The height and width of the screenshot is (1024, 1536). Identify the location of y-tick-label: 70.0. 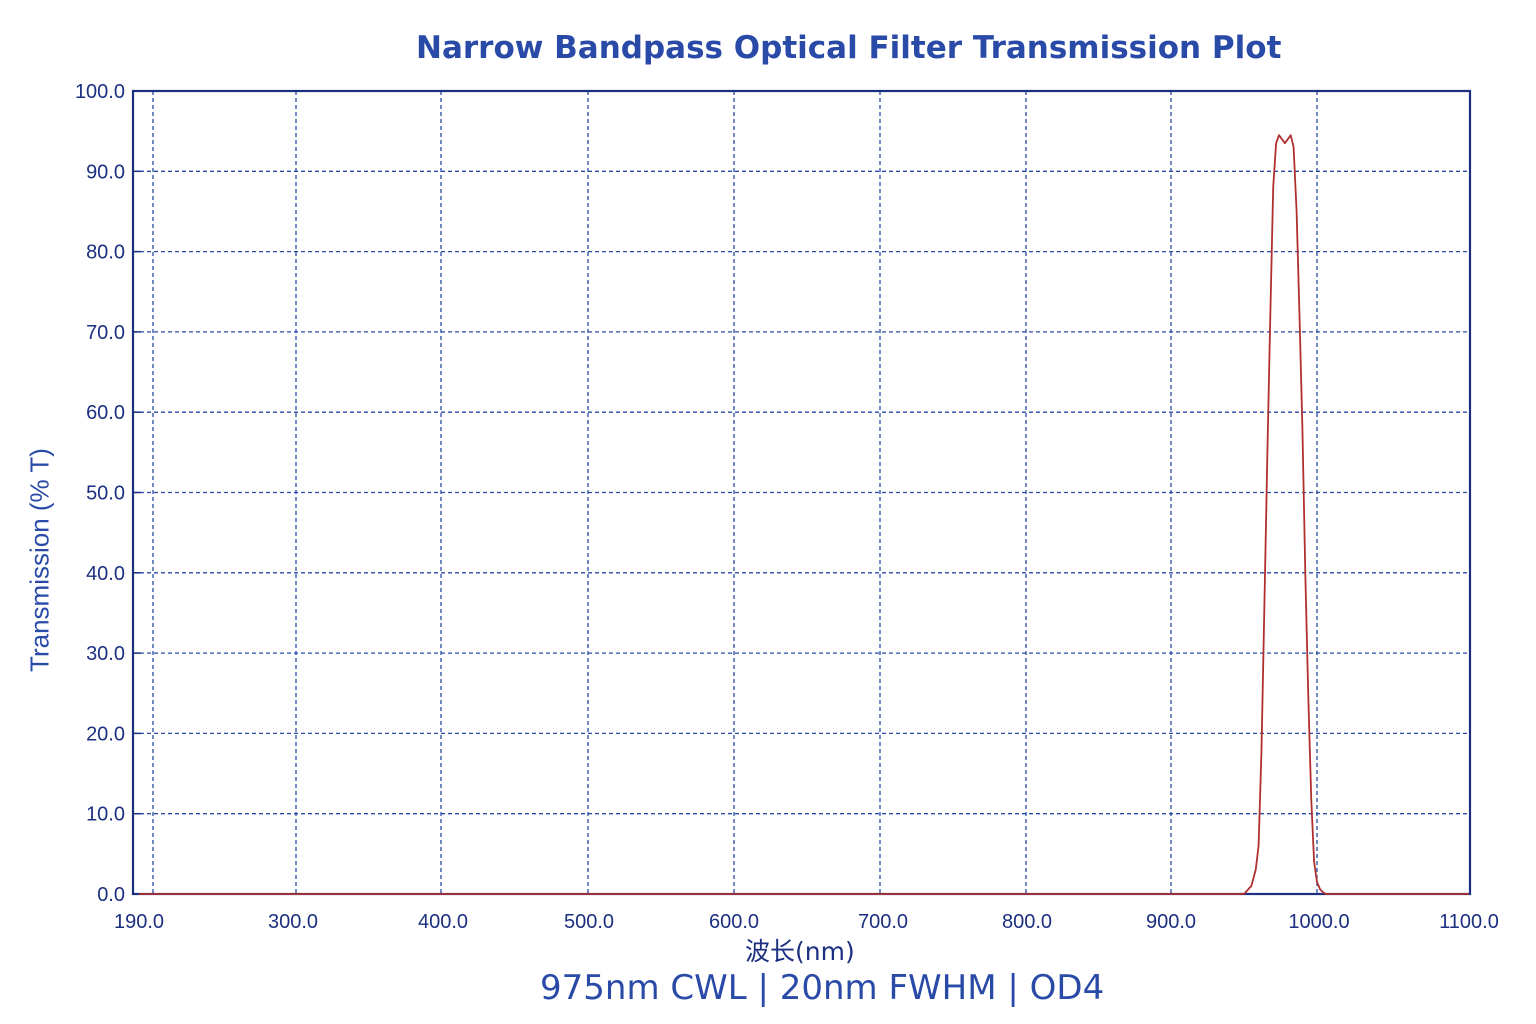
(105, 333).